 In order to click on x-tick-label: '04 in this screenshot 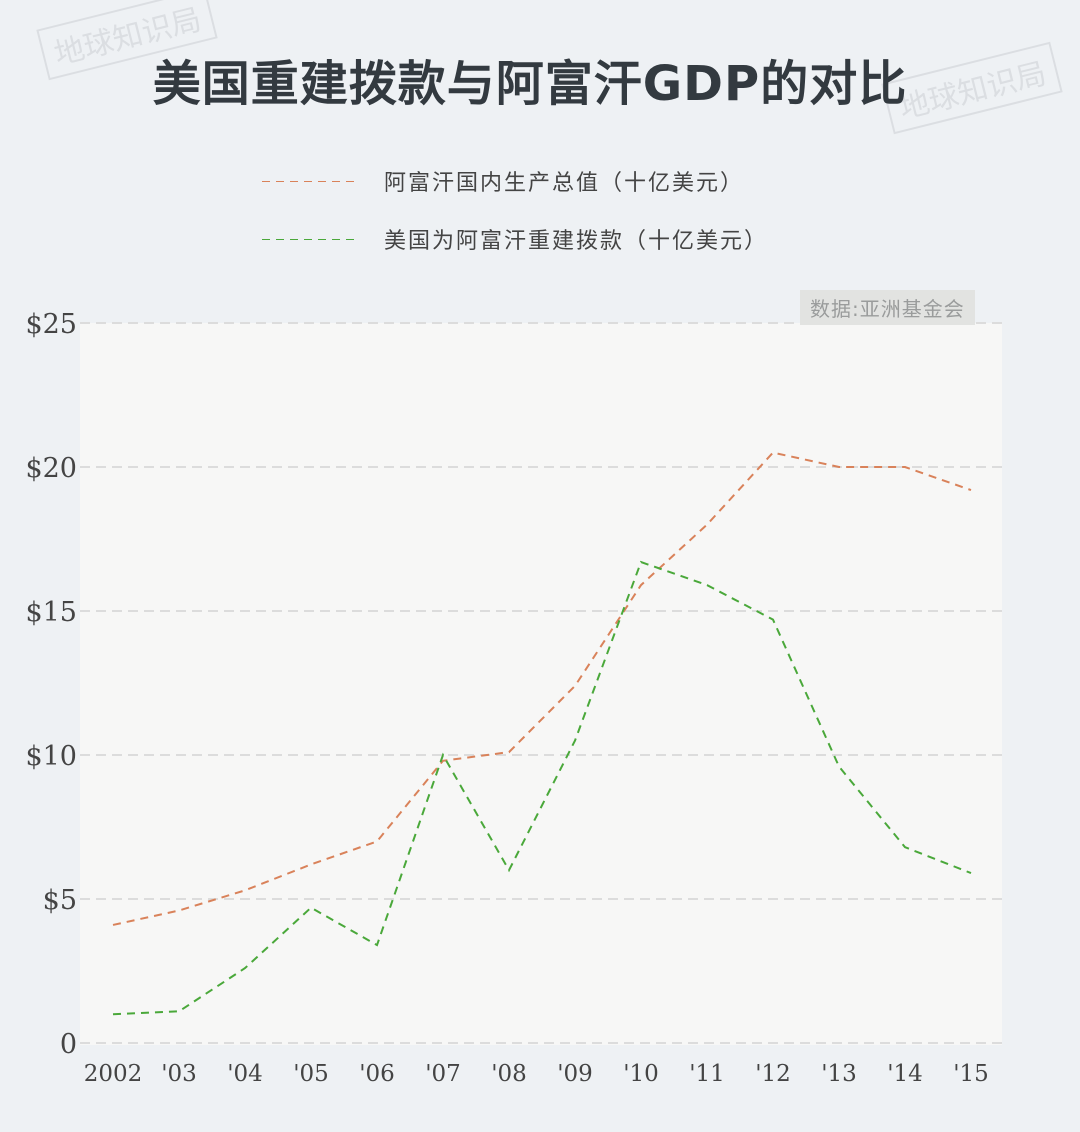, I will do `click(245, 1074)`.